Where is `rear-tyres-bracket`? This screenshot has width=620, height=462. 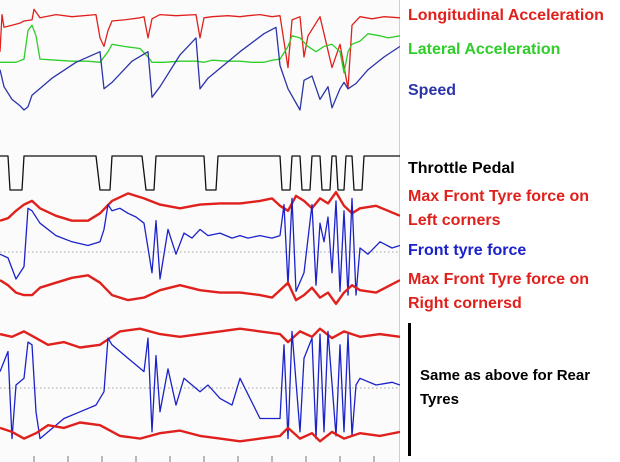 rear-tyres-bracket is located at coordinates (409, 389).